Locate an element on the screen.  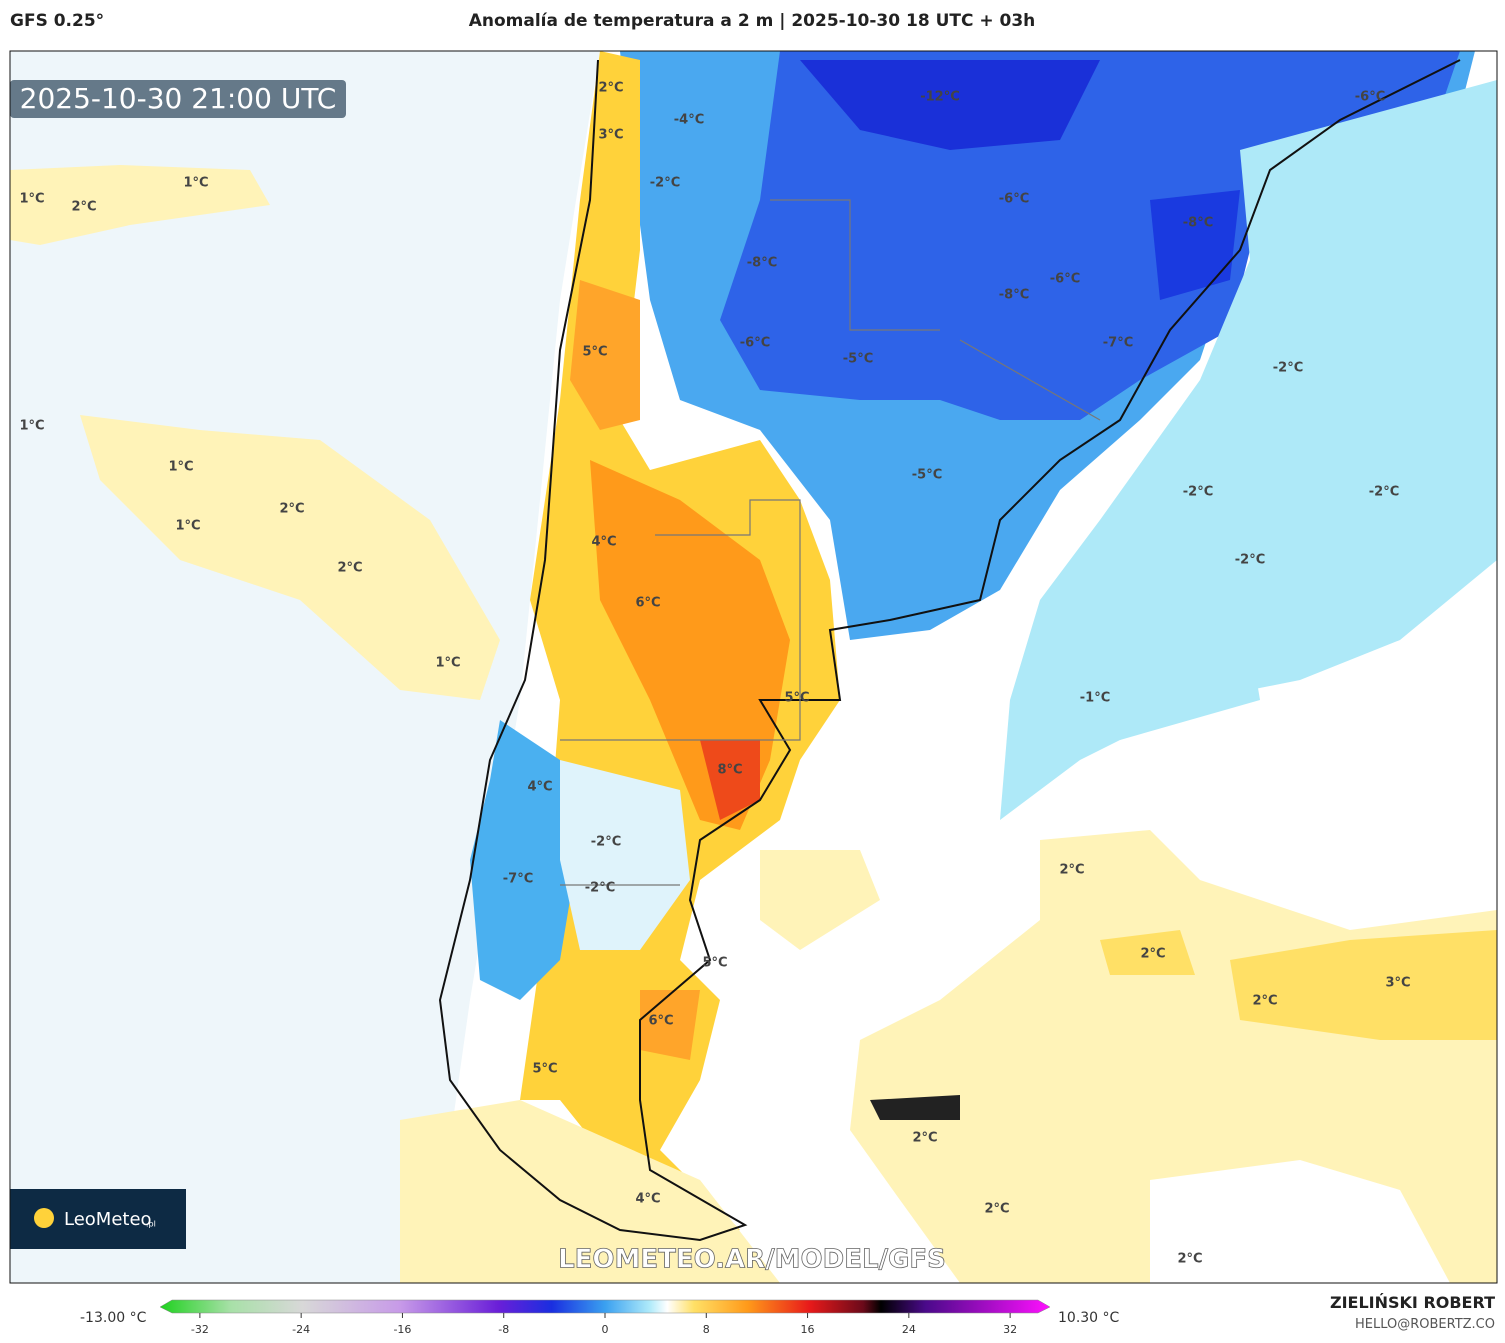
colorbar-tick-label: -32 is located at coordinates (200, 1329).